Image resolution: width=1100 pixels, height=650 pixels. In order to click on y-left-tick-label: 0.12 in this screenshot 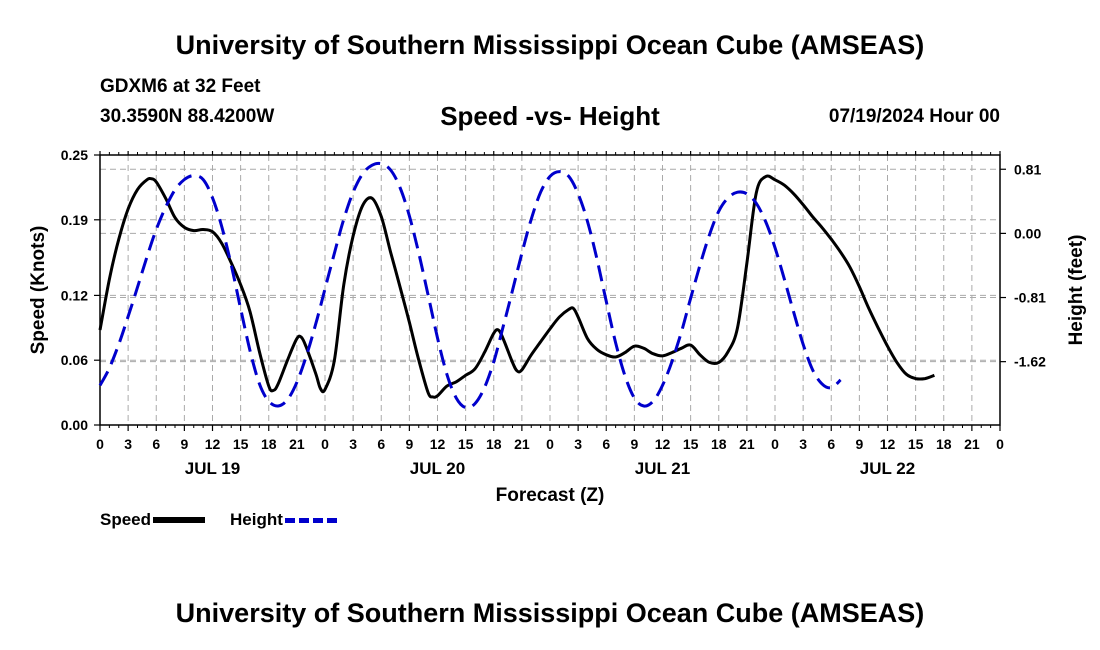, I will do `click(74, 295)`.